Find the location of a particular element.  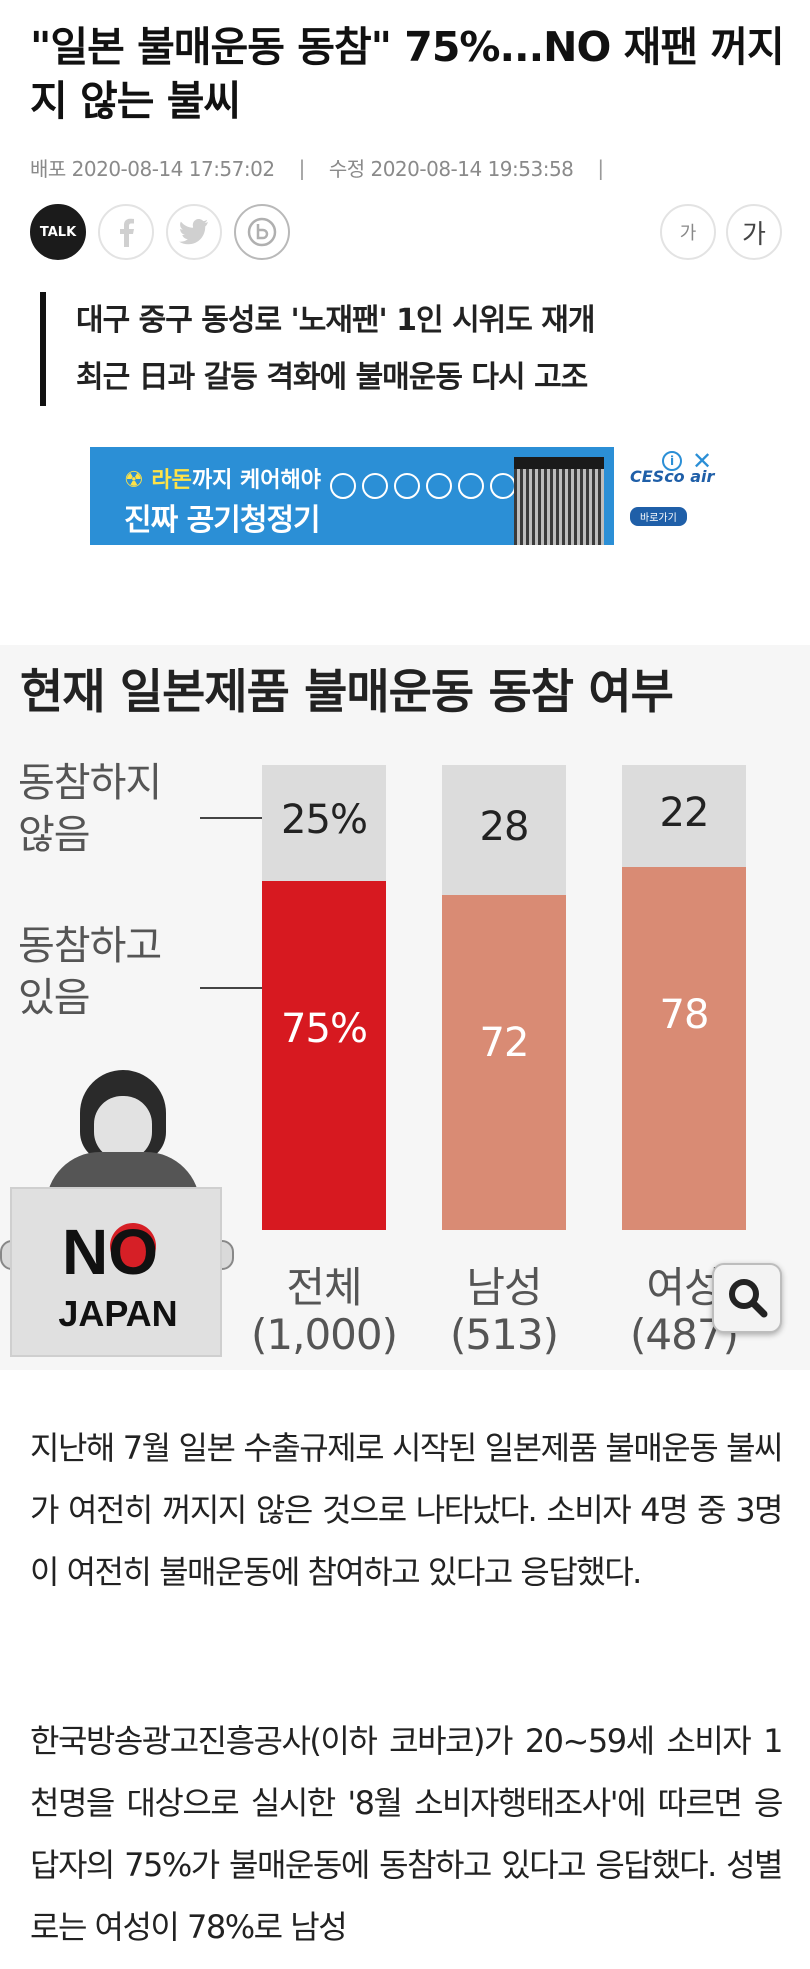

bar-label-not-joined-3: 22 is located at coordinates (684, 813).